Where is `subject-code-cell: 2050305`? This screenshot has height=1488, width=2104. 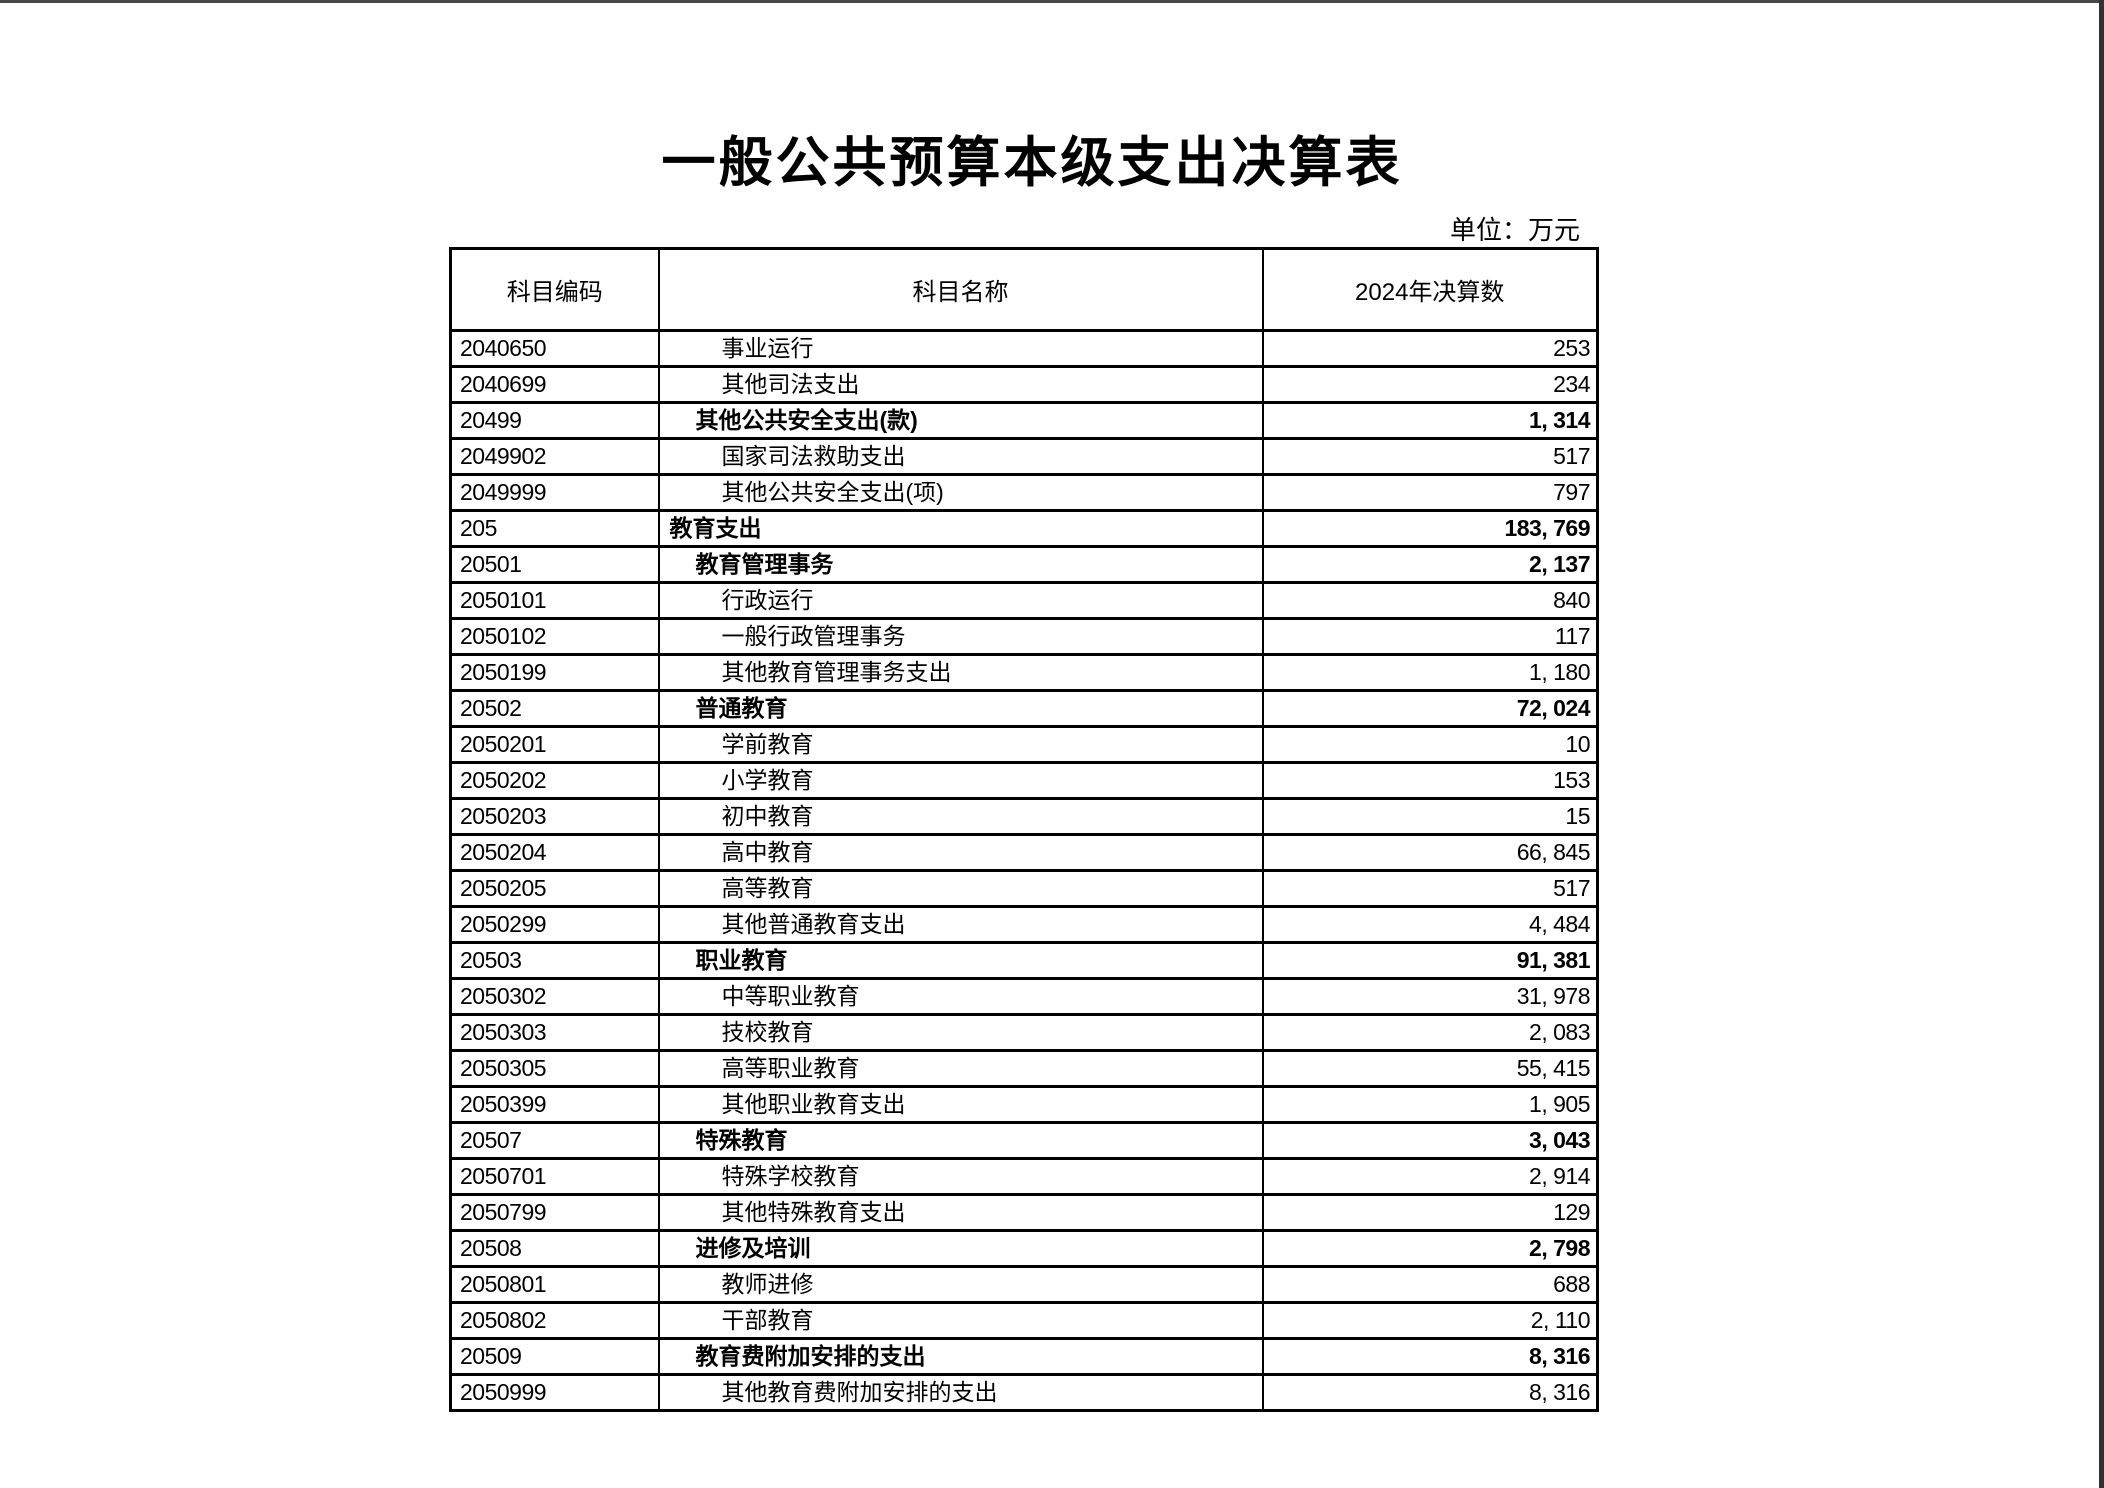 subject-code-cell: 2050305 is located at coordinates (554, 1068).